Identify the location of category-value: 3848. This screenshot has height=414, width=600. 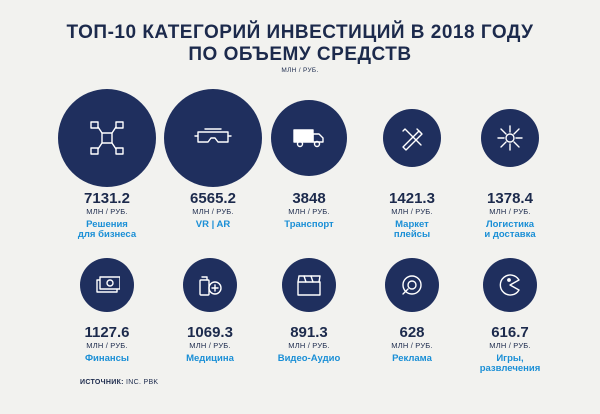
(309, 198).